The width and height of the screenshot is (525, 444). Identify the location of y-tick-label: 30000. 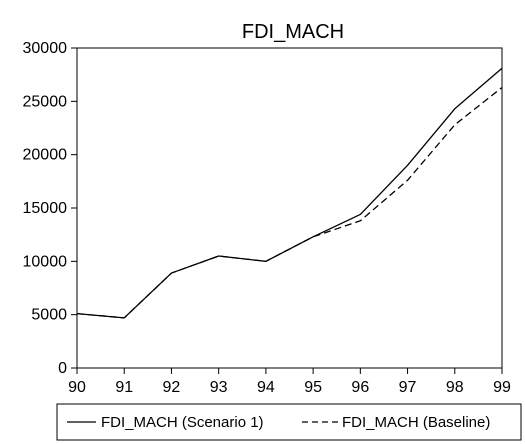
(45, 48).